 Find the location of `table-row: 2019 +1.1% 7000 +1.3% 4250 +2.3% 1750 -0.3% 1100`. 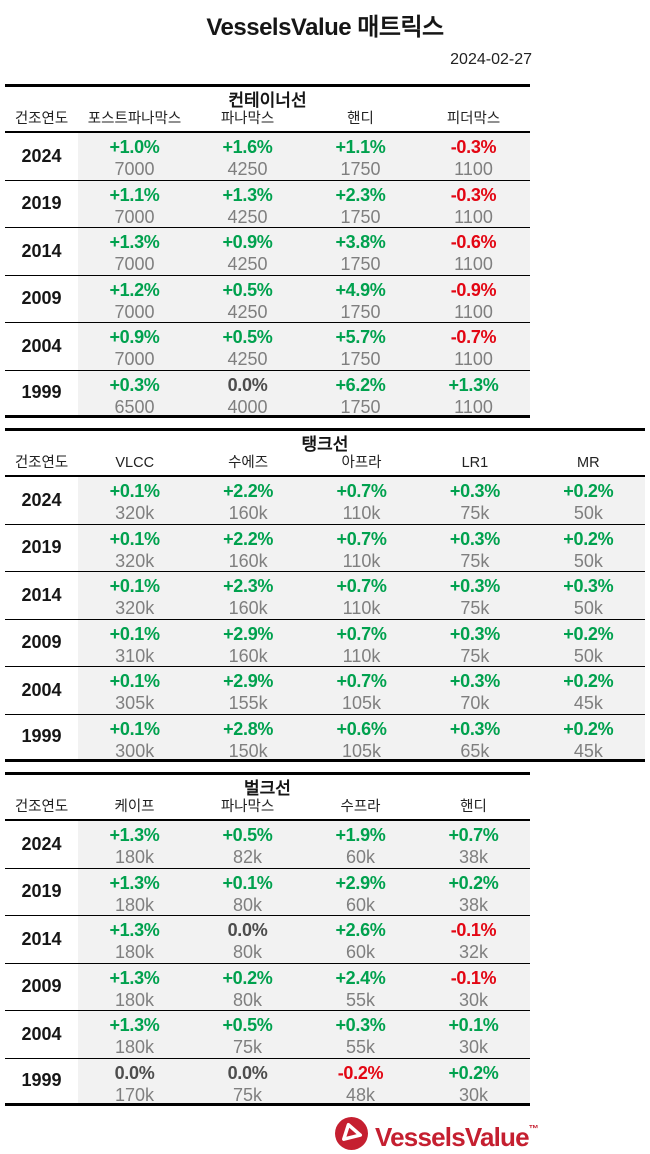

table-row: 2019 +1.1% 7000 +1.3% 4250 +2.3% 1750 -0.3% 1100 is located at coordinates (267, 204).